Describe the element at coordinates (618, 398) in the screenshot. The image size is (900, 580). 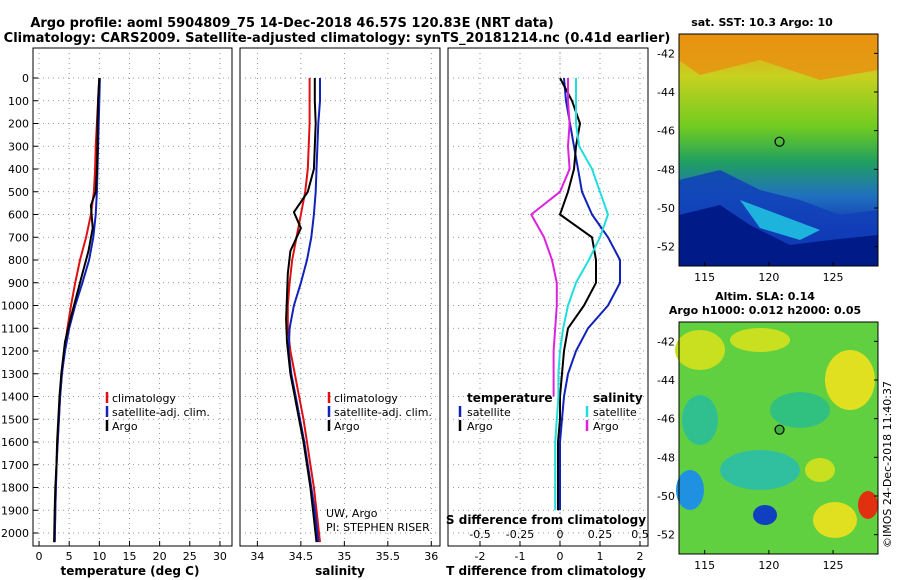
I see `legend-title-salinity: salinity` at that location.